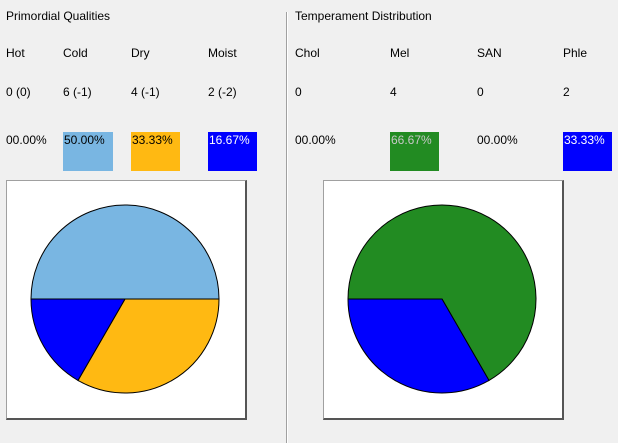 The image size is (618, 443). Describe the element at coordinates (18, 92) in the screenshot. I see `value-hot: 0 (0)` at that location.